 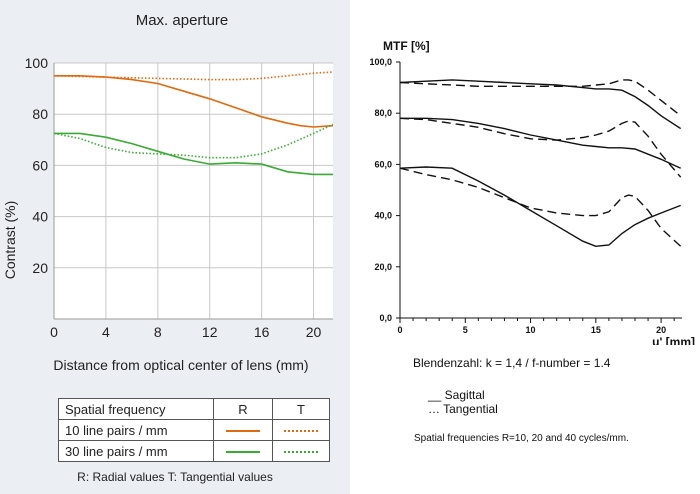 I want to click on left-x-tick-label: 8, so click(x=158, y=332).